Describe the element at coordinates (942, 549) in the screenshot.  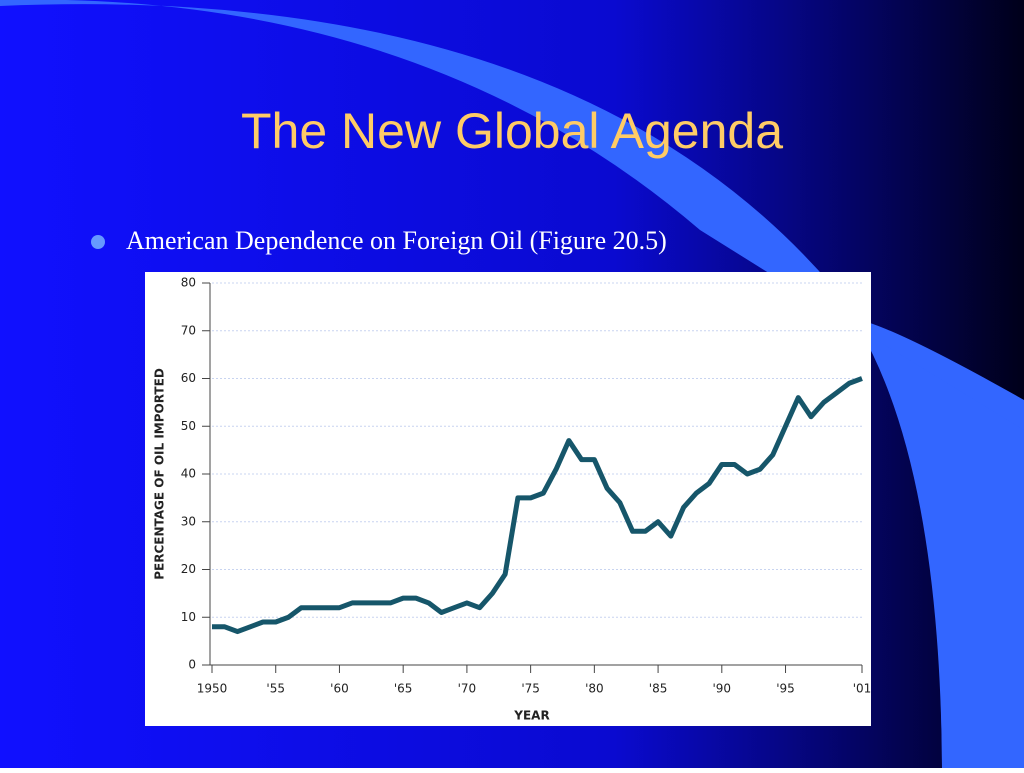
I see `decor-panel` at that location.